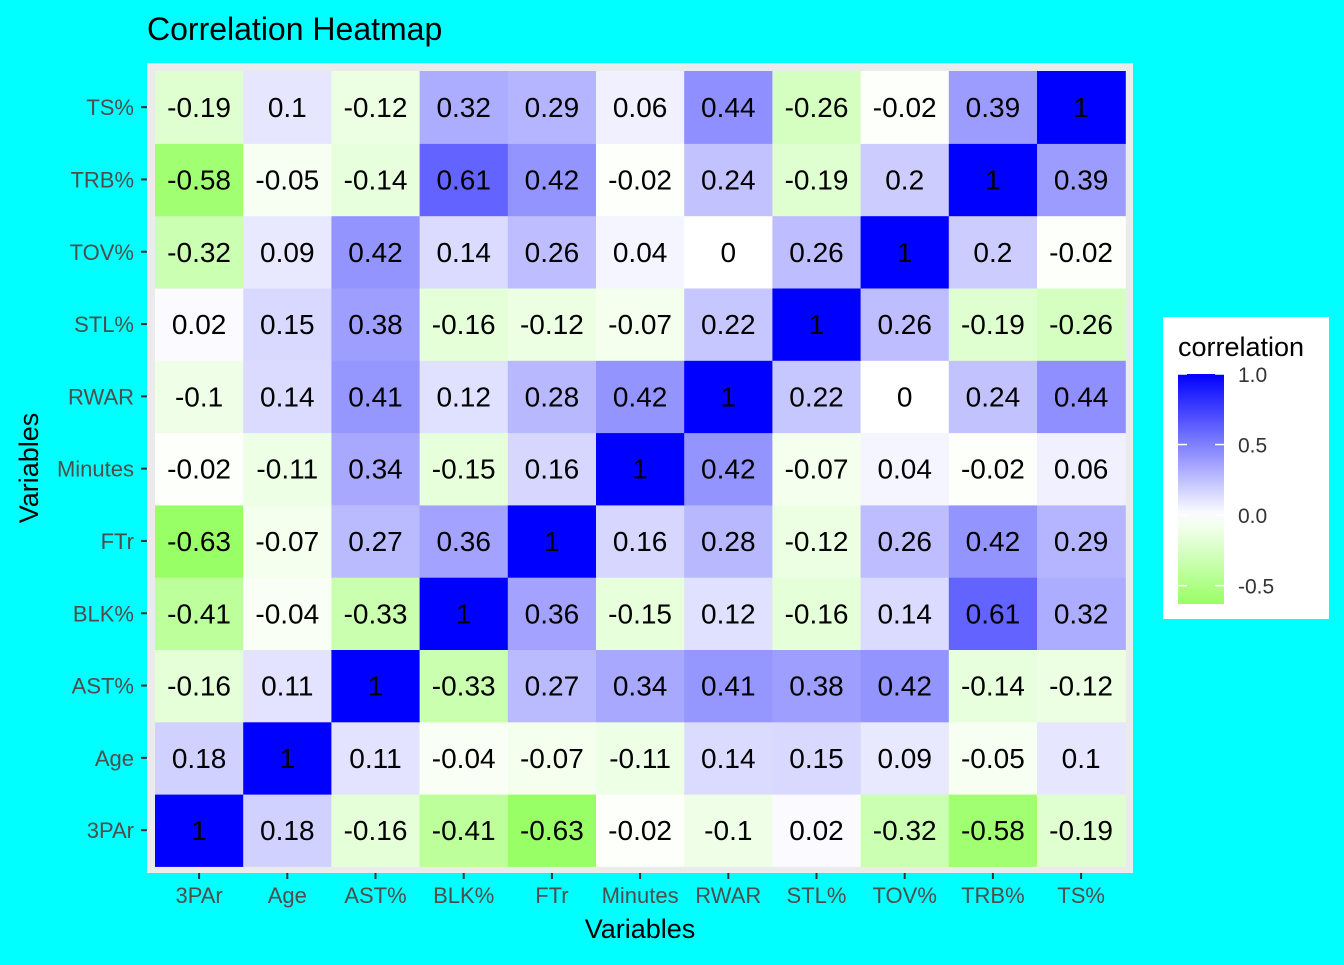  Describe the element at coordinates (294, 29) in the screenshot. I see `chart-title: Correlation Heatmap` at that location.